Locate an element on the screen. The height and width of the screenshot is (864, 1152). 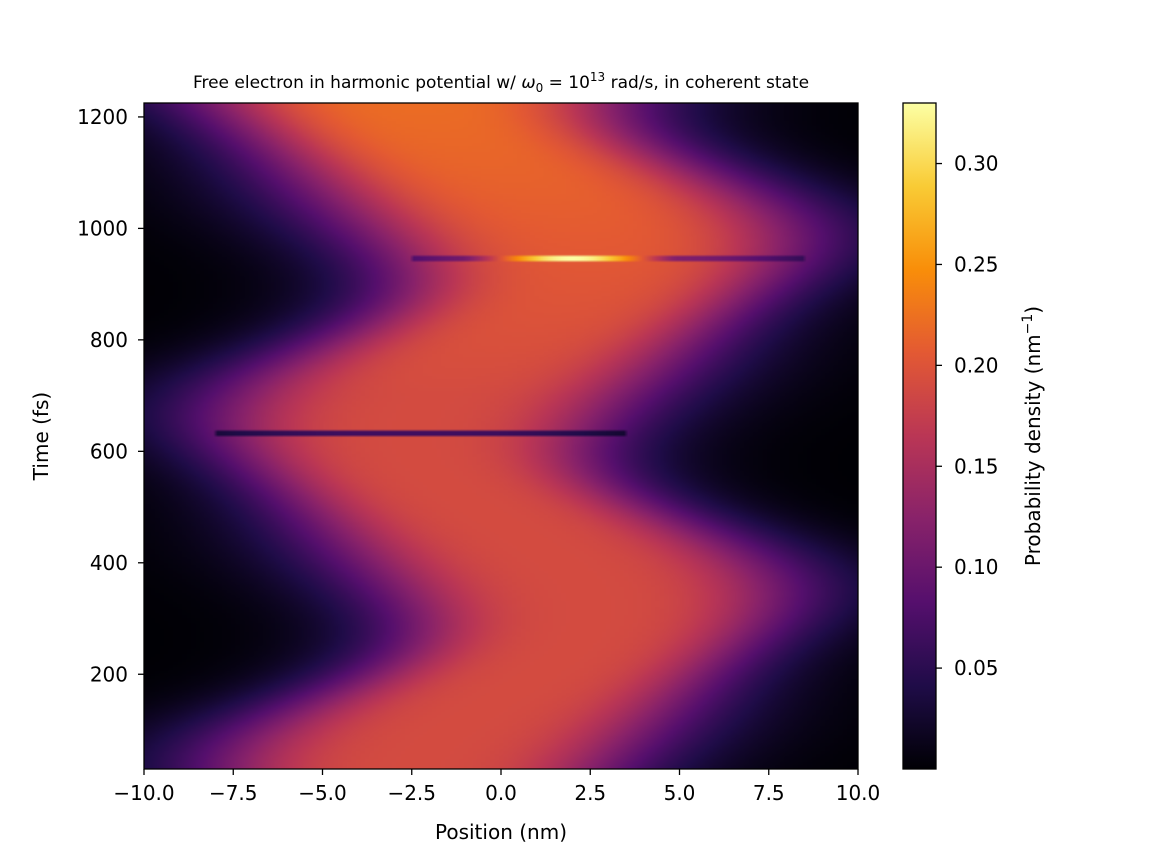
colorbar-tick-label: 0.20 is located at coordinates (976, 365).